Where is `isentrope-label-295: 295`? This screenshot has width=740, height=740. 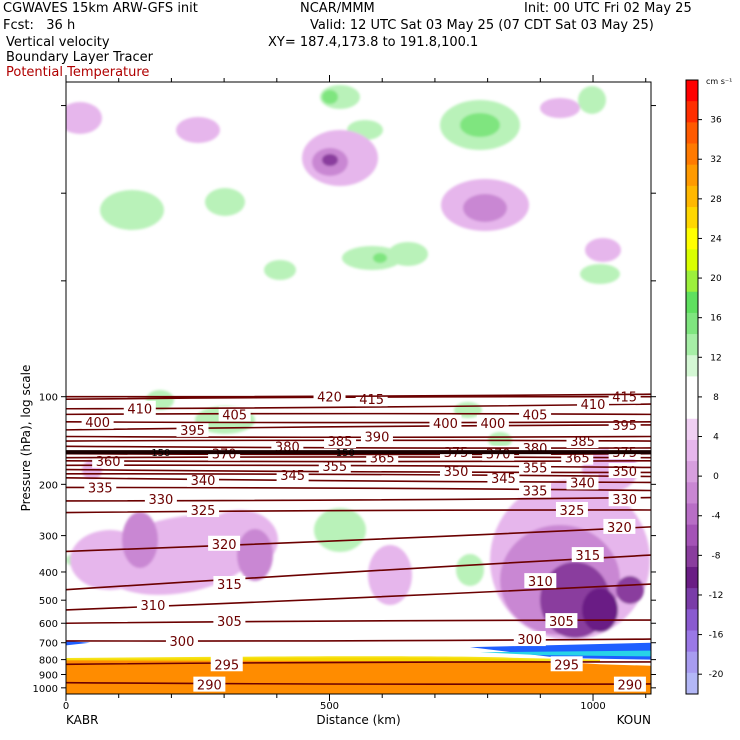
isentrope-label-295: 295 is located at coordinates (226, 665).